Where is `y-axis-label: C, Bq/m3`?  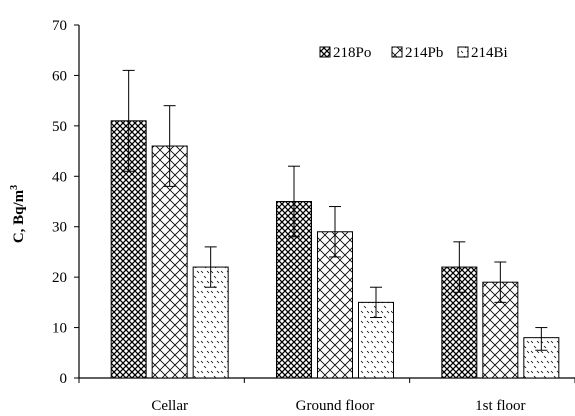 y-axis-label: C, Bq/m3 is located at coordinates (18, 214).